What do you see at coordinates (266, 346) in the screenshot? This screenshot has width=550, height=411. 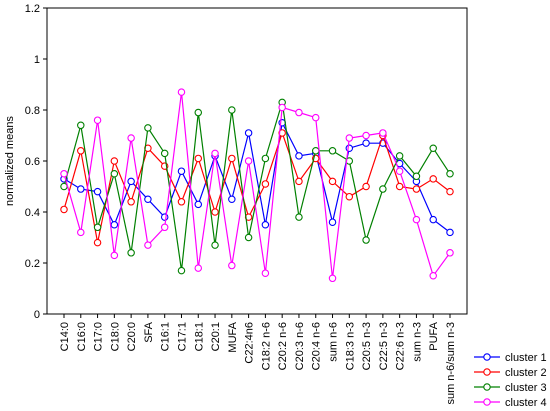 I see `x-tick-label: C18:2 n-6` at bounding box center [266, 346].